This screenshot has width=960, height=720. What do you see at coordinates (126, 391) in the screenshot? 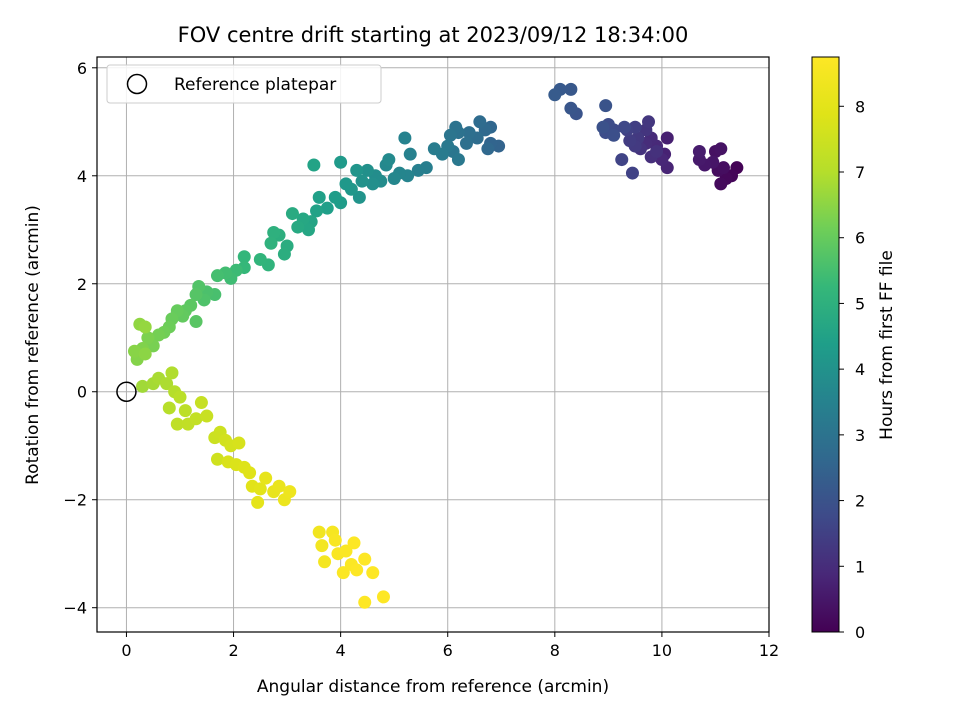
I see `reference-platepar-marker` at bounding box center [126, 391].